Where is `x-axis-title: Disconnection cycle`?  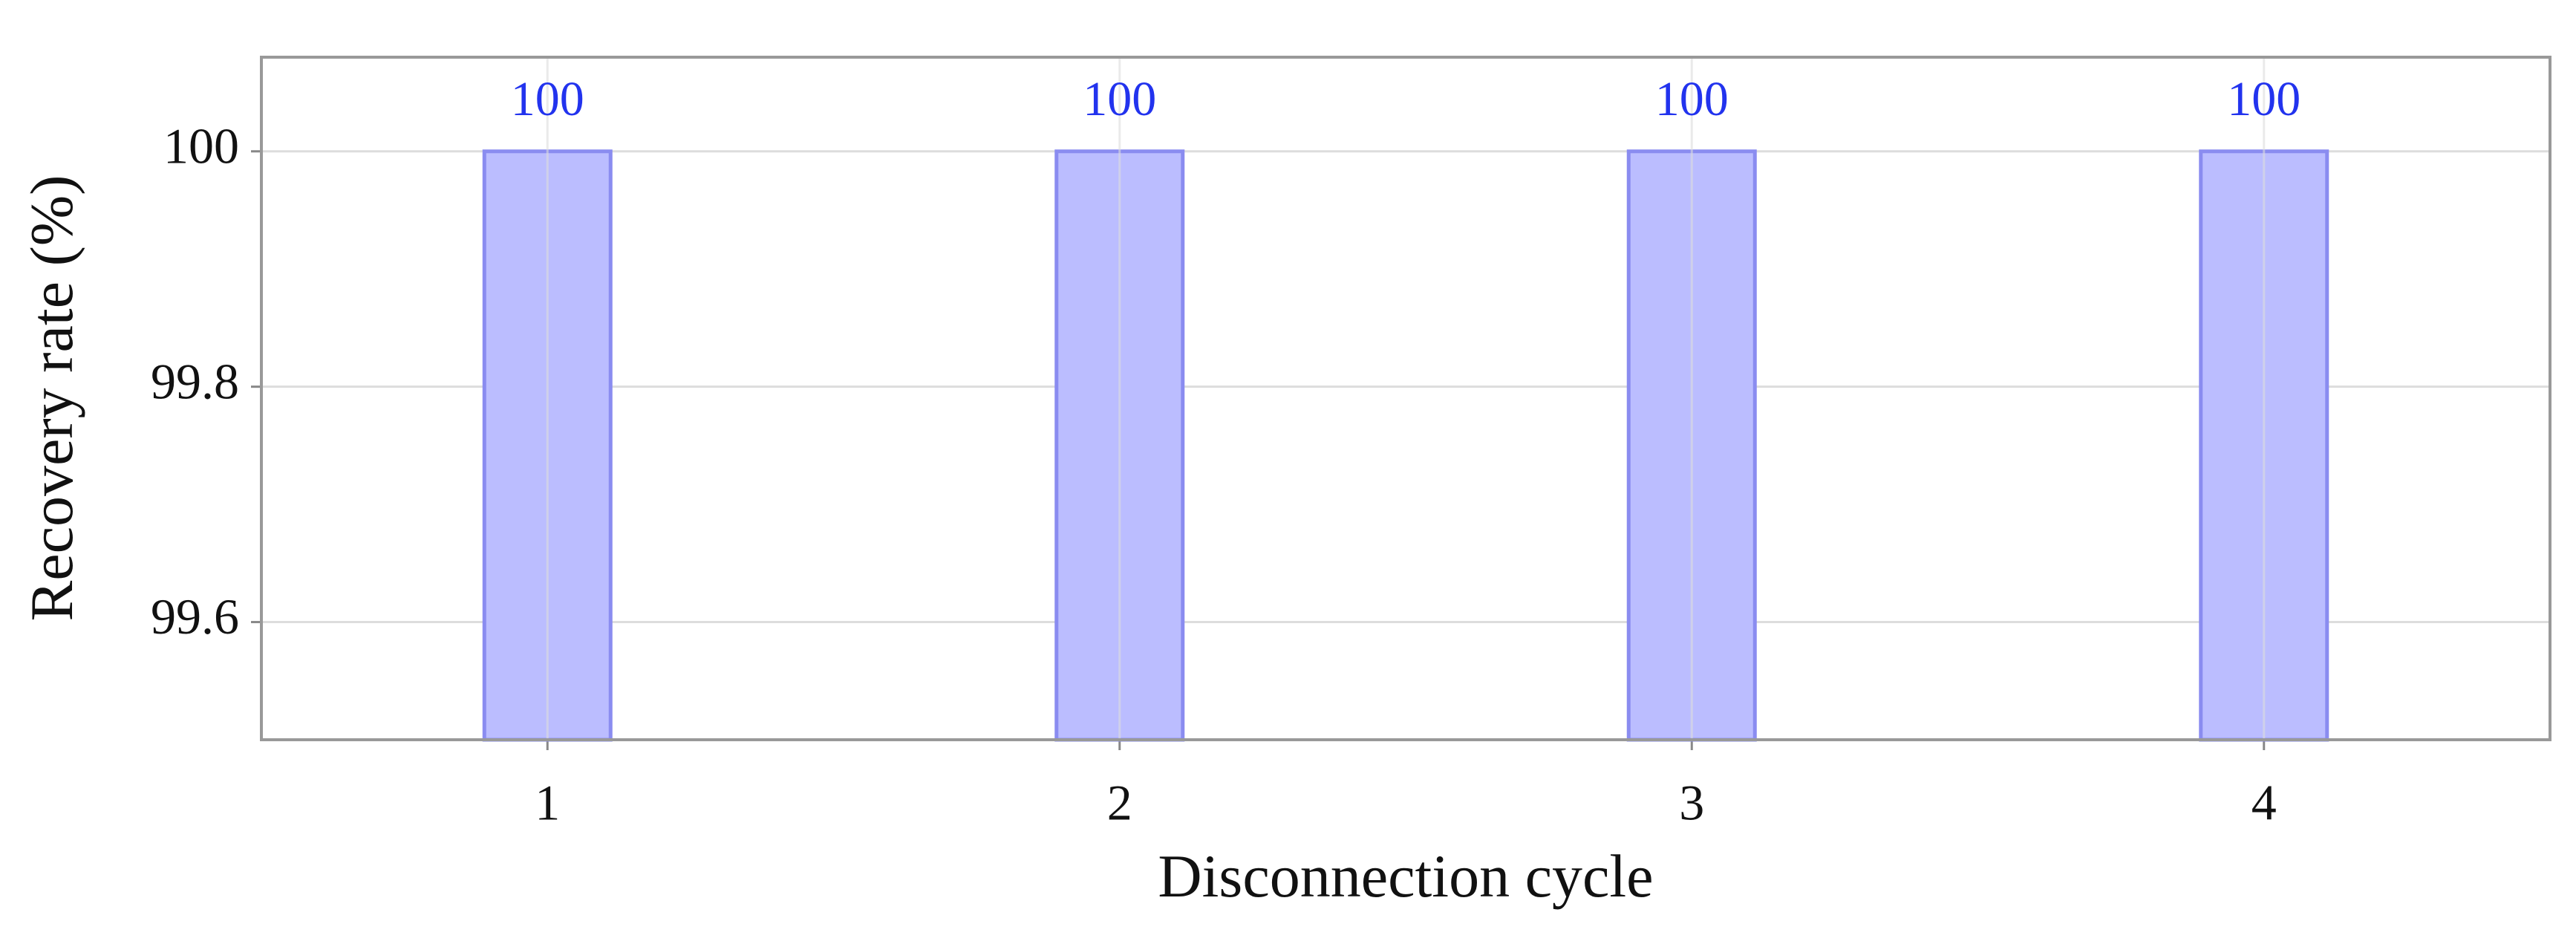 x-axis-title: Disconnection cycle is located at coordinates (1405, 876).